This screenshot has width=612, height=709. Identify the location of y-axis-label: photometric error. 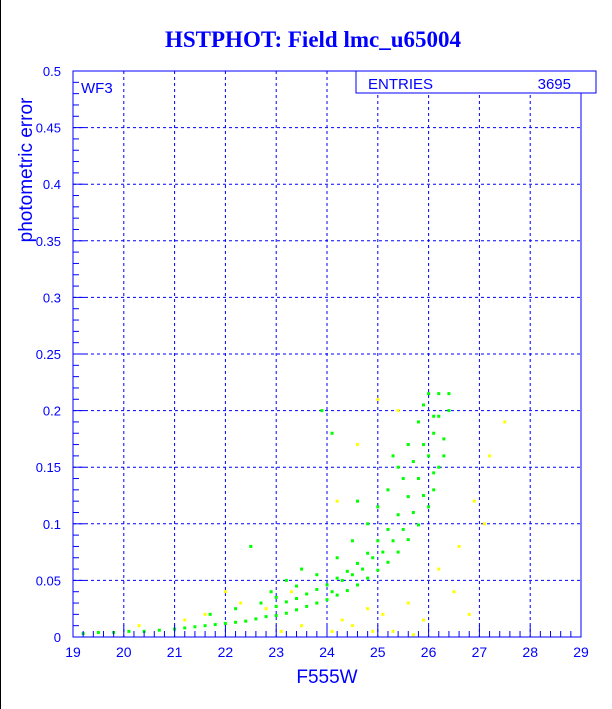
(26, 169).